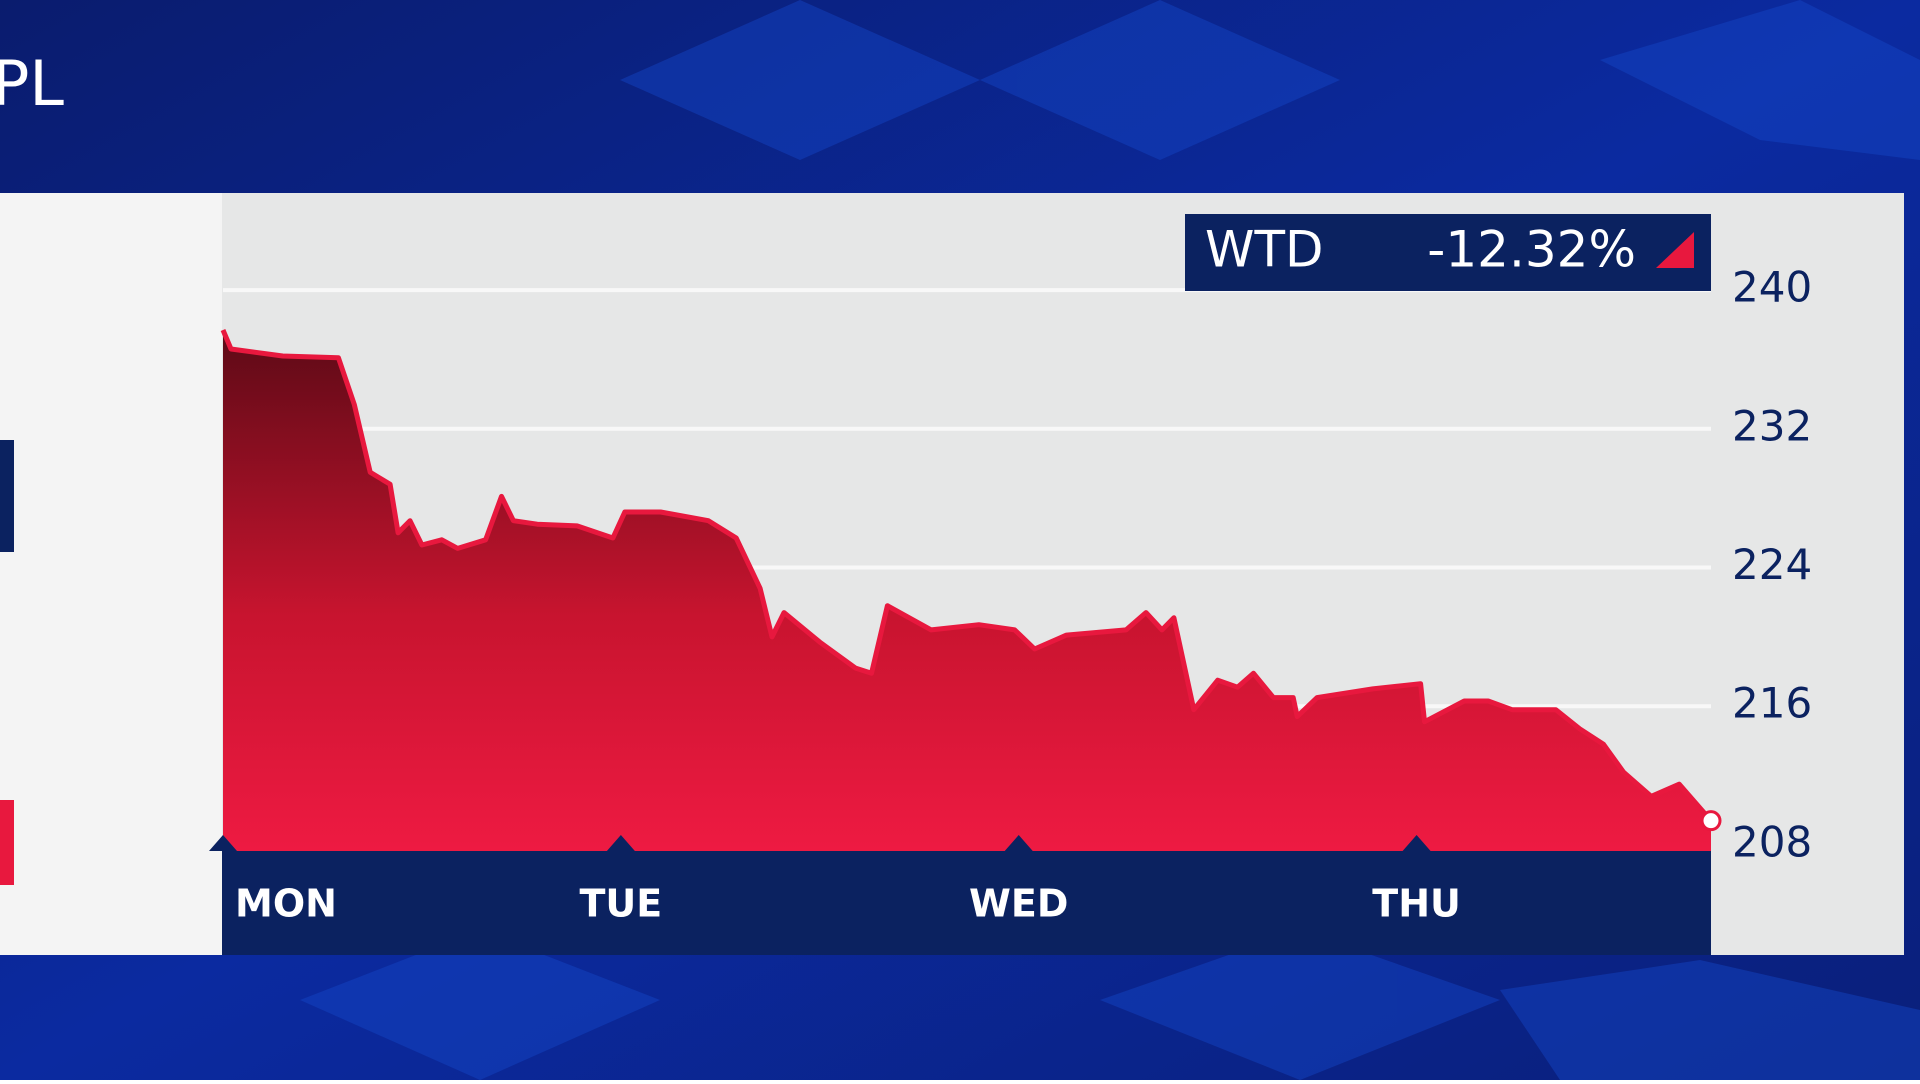 Image resolution: width=1920 pixels, height=1084 pixels. I want to click on x-axis: MON TUE WED THU, so click(835, 880).